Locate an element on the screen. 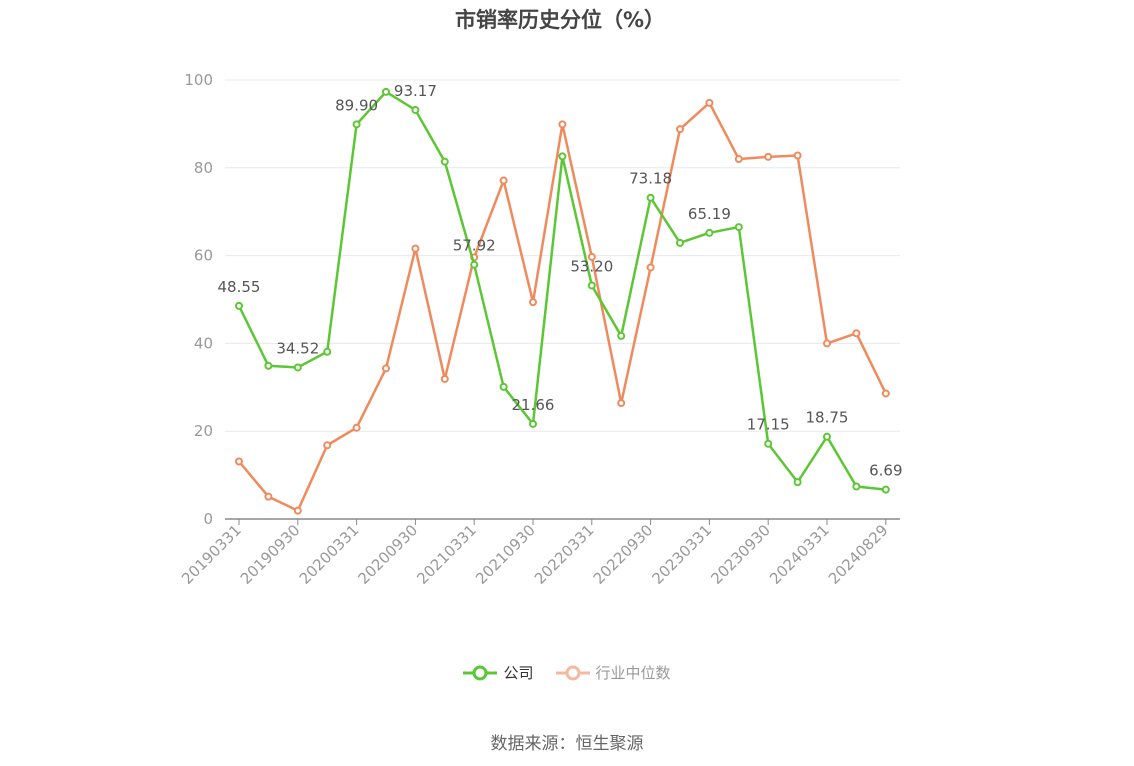 This screenshot has height=766, width=1134. x-tick-label: 20230331 is located at coordinates (682, 554).